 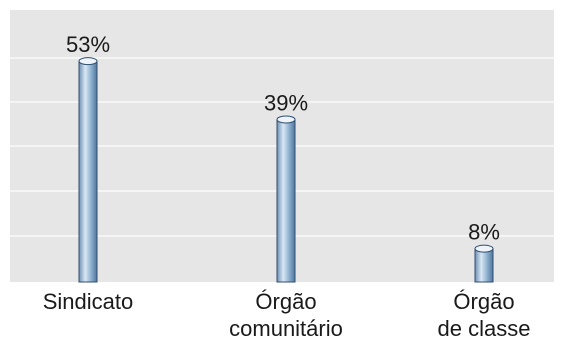 What do you see at coordinates (286, 103) in the screenshot?
I see `value-label: 39%` at bounding box center [286, 103].